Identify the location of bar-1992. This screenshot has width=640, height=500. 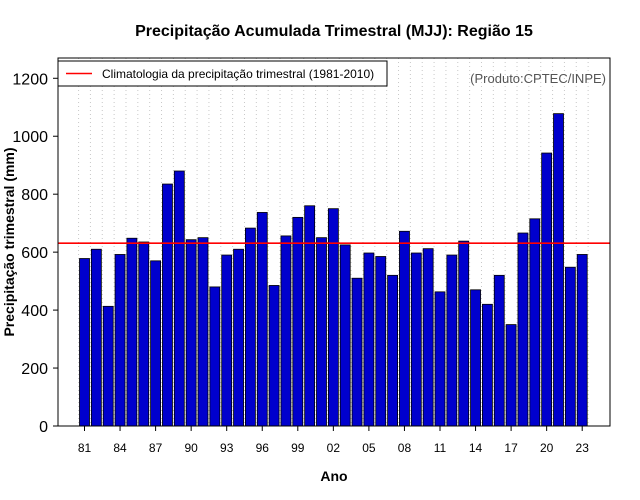
(215, 356).